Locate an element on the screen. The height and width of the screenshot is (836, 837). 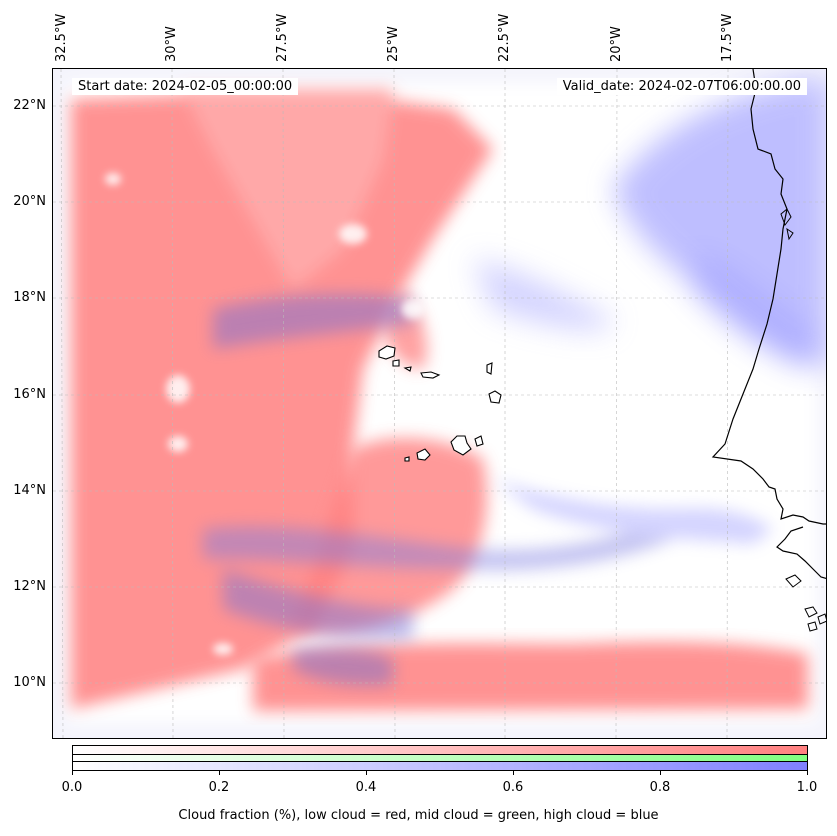
lat-label-14n: 14°N is located at coordinates (29, 490).